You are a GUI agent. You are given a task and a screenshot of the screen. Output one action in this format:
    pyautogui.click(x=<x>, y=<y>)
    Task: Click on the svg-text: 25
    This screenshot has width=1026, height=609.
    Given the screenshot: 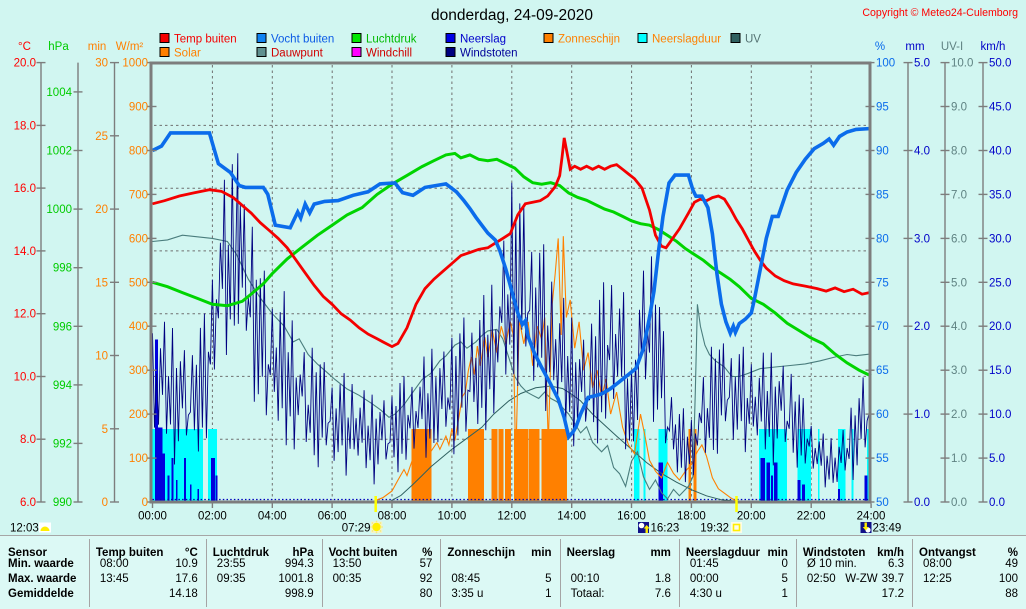 What is the action you would take?
    pyautogui.click(x=101, y=137)
    